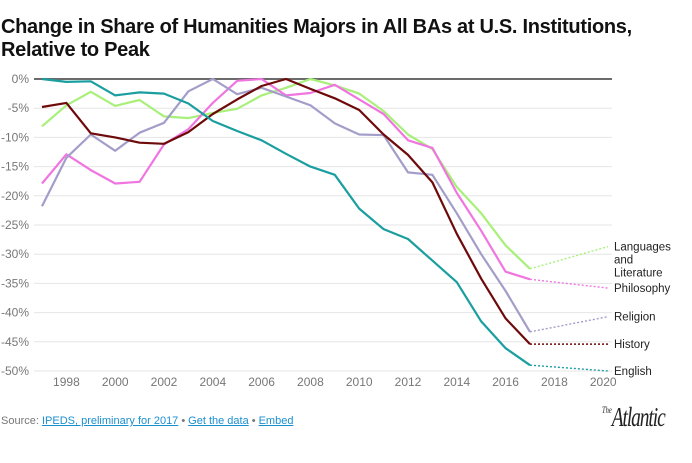 This screenshot has width=692, height=463. Describe the element at coordinates (15, 371) in the screenshot. I see `y-tick-label: -50%` at that location.